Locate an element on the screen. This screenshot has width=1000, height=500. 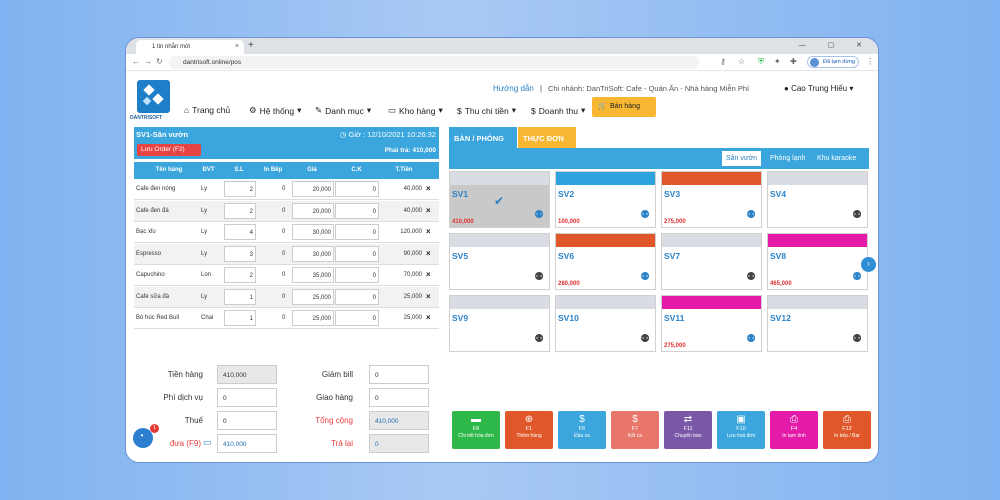
browser-tab: 1 tin nhắn mới × is located at coordinates (190, 47).